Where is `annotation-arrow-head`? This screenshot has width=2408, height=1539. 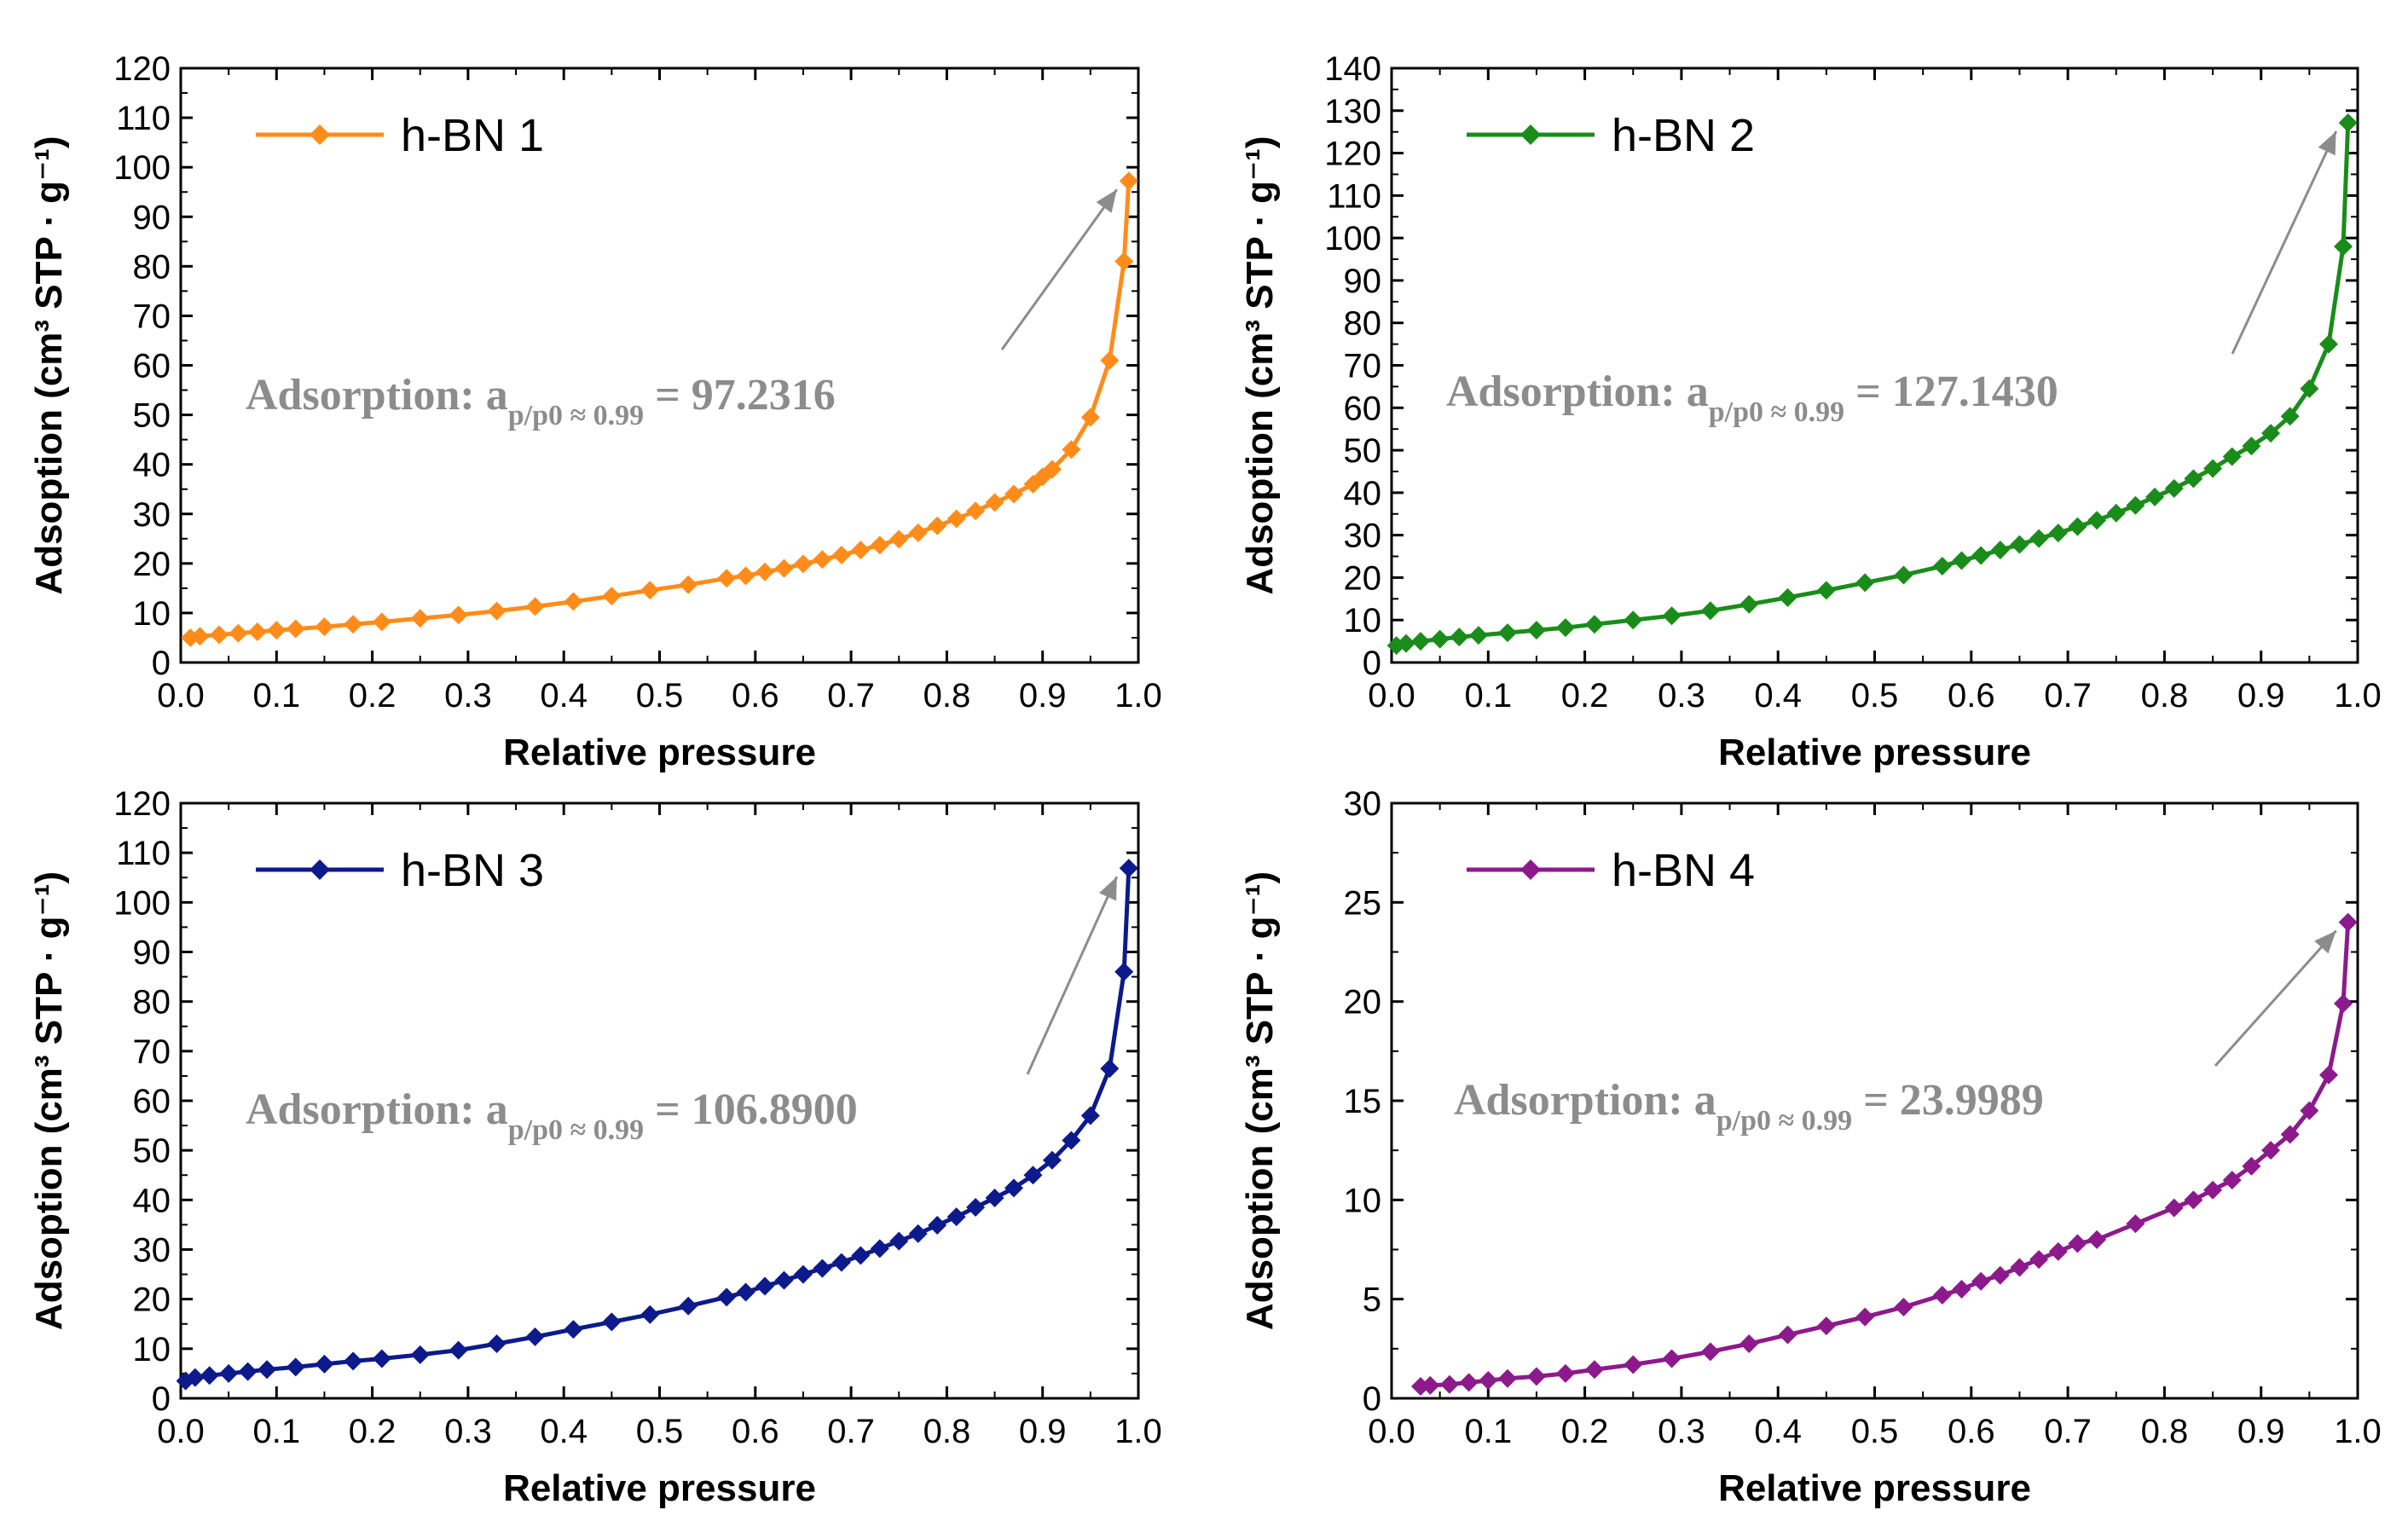
annotation-arrow-head is located at coordinates (2327, 143).